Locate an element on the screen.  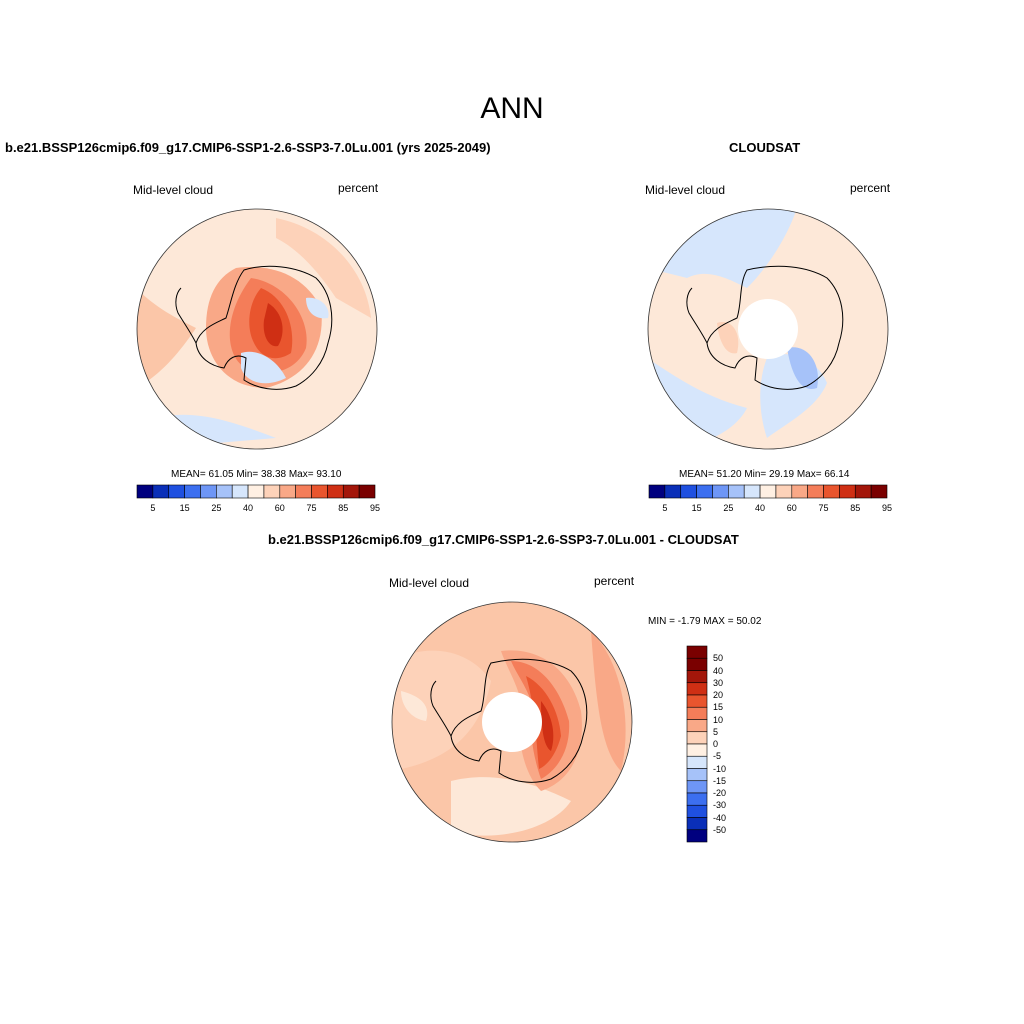
diff-units-label: percent is located at coordinates (614, 581).